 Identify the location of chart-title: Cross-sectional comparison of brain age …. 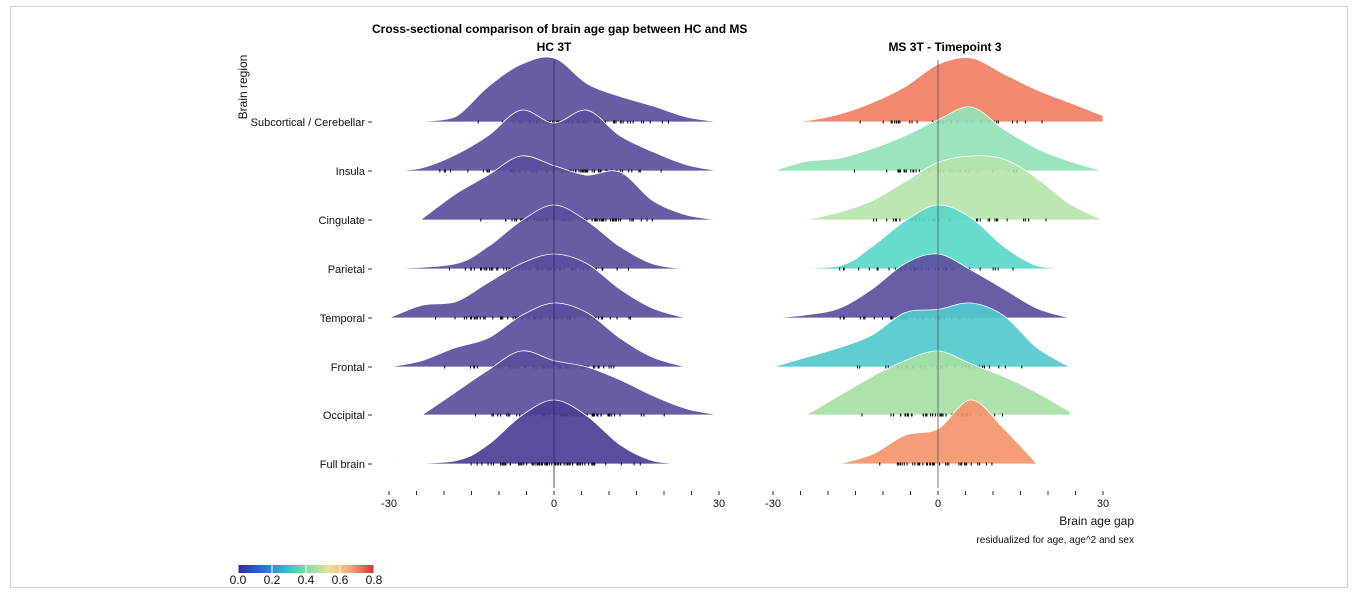
(559, 29).